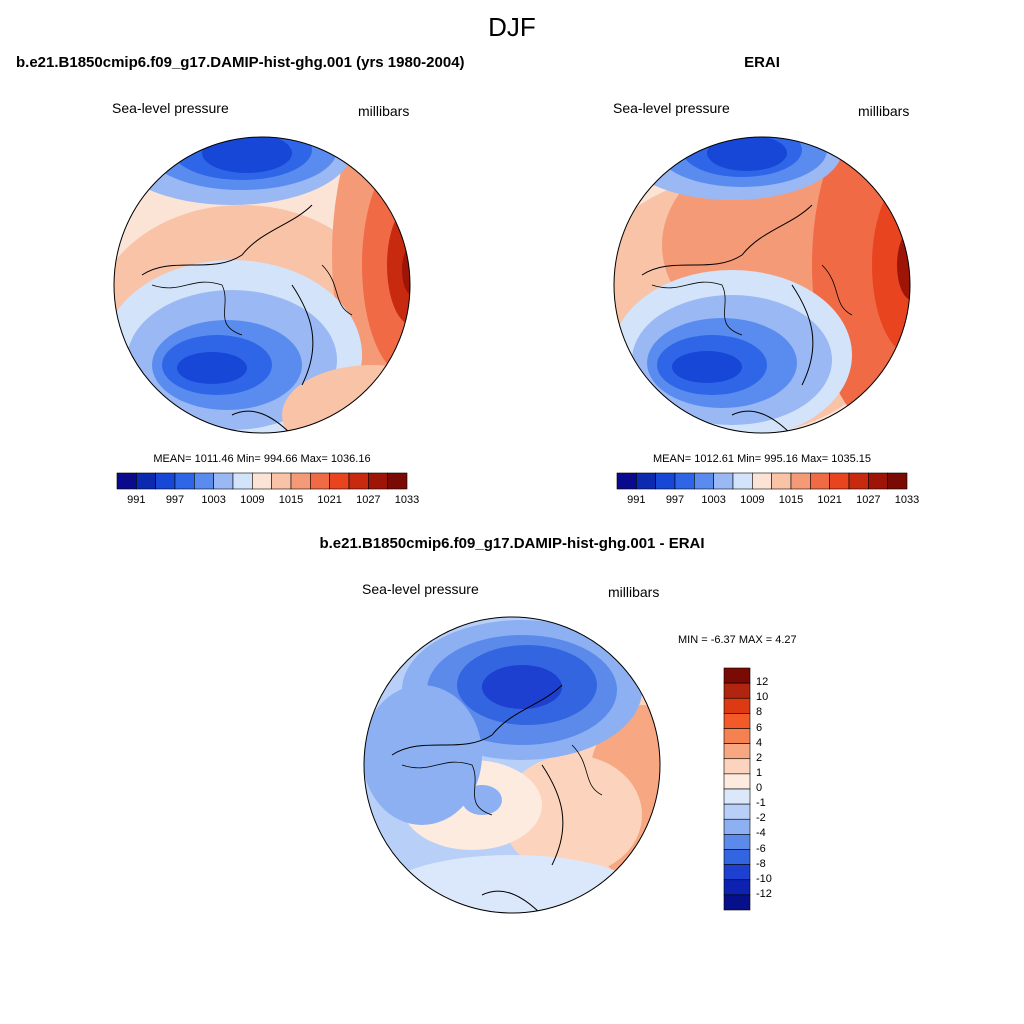 The height and width of the screenshot is (1024, 1024). What do you see at coordinates (762, 62) in the screenshot?
I see `panel-2-title: ERAI` at bounding box center [762, 62].